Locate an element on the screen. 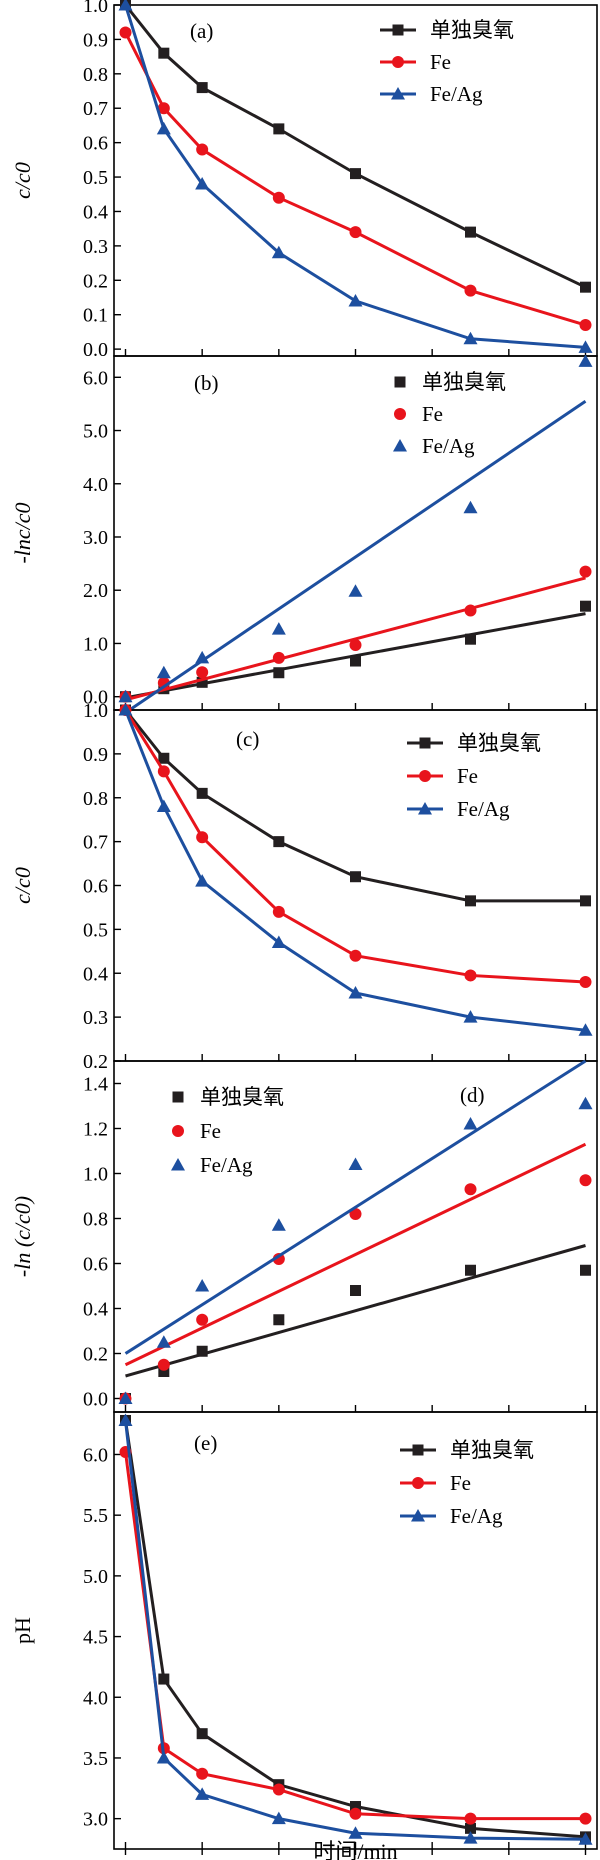 This screenshot has width=600, height=1860. y-axis-label: -lnc/c0 is located at coordinates (22, 532).